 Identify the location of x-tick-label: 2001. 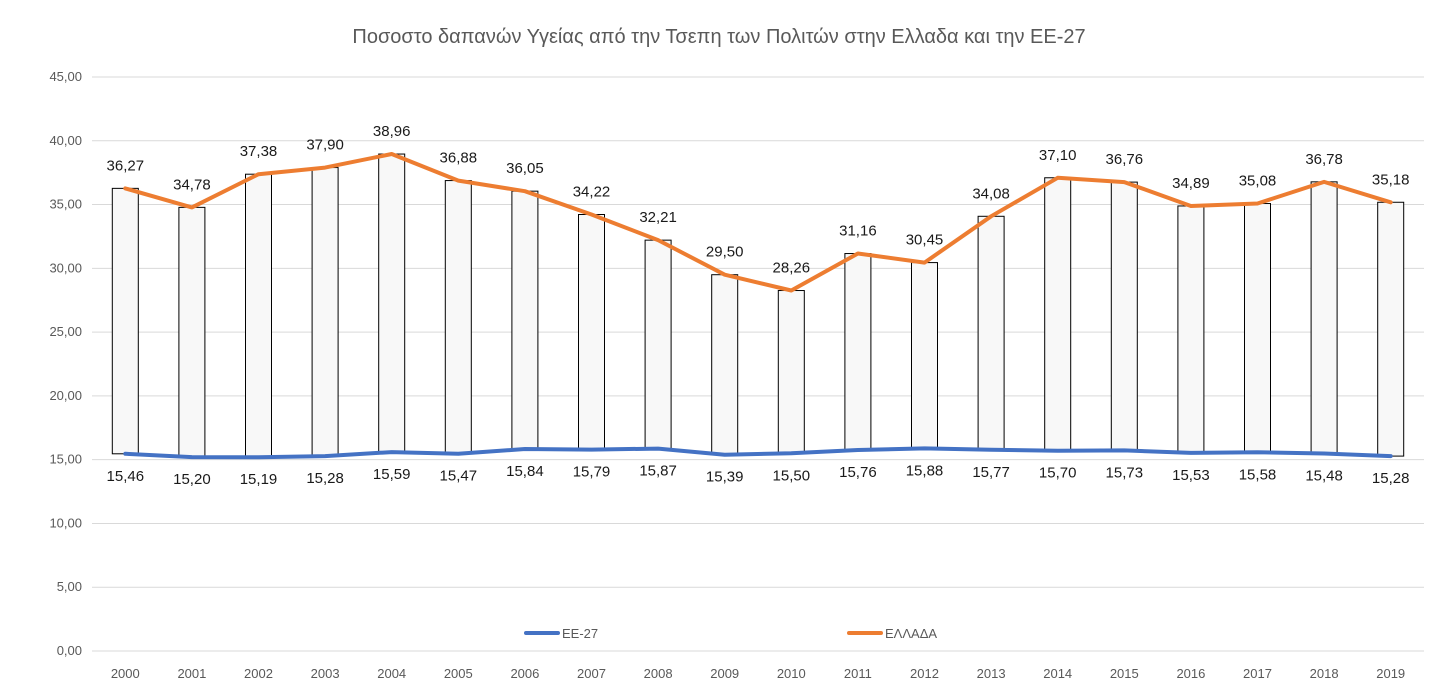
(191, 673).